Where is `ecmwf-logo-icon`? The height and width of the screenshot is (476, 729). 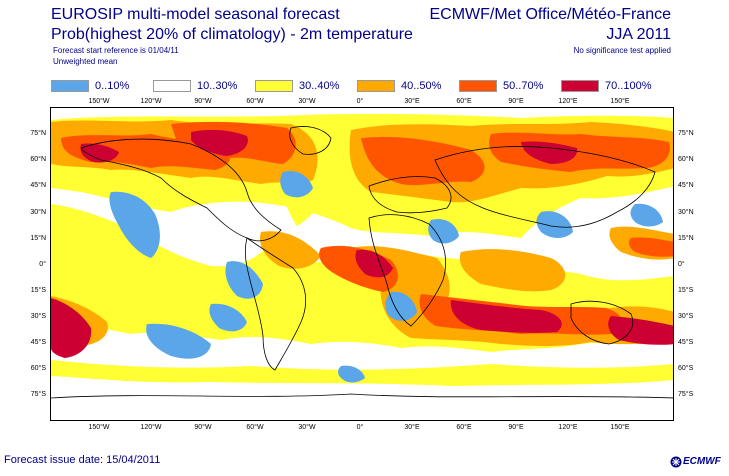
ecmwf-logo-icon is located at coordinates (676, 462).